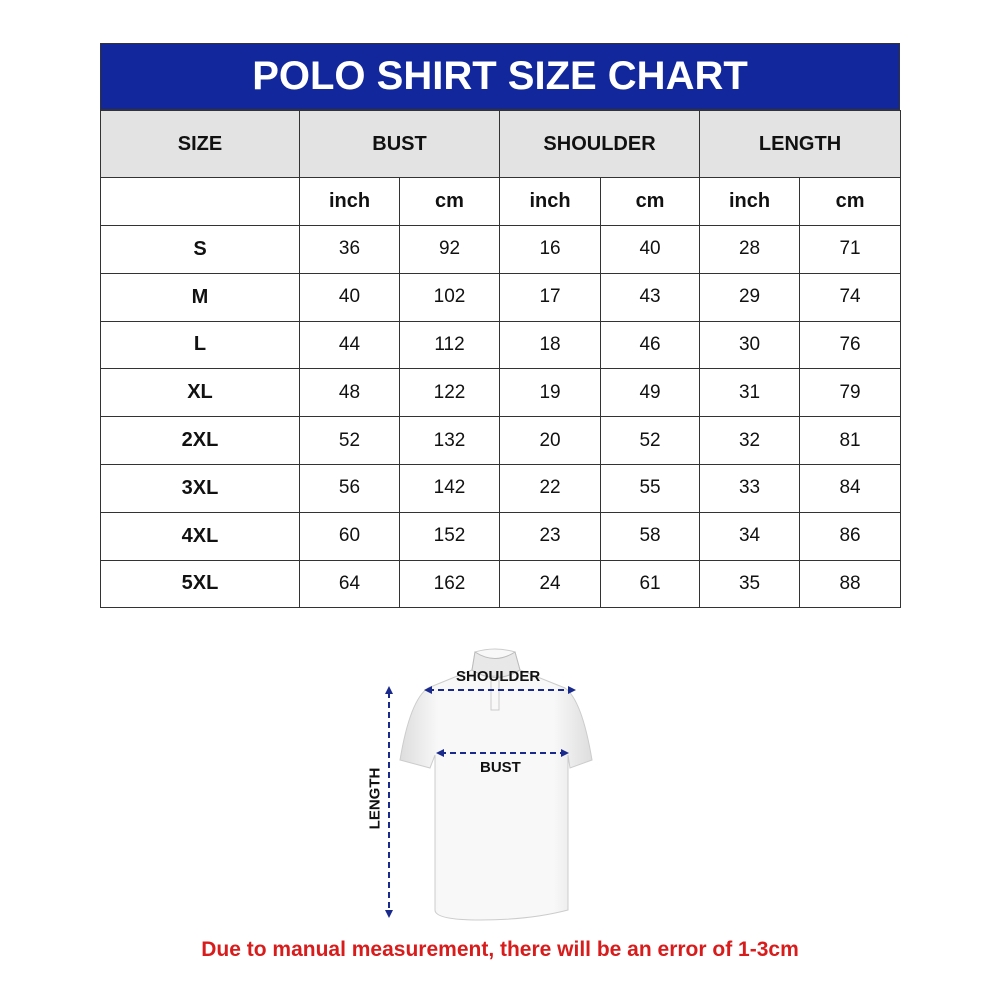 The width and height of the screenshot is (1000, 1000). Describe the element at coordinates (850, 345) in the screenshot. I see `value-cell: 76` at that location.